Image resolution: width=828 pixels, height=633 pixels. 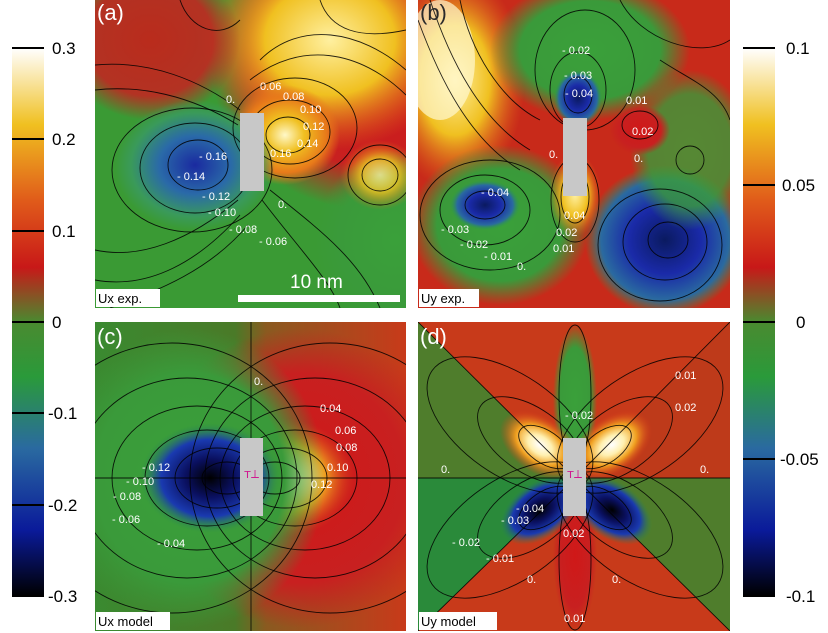 I want to click on right-tick-label: -0.1, so click(x=800, y=596).